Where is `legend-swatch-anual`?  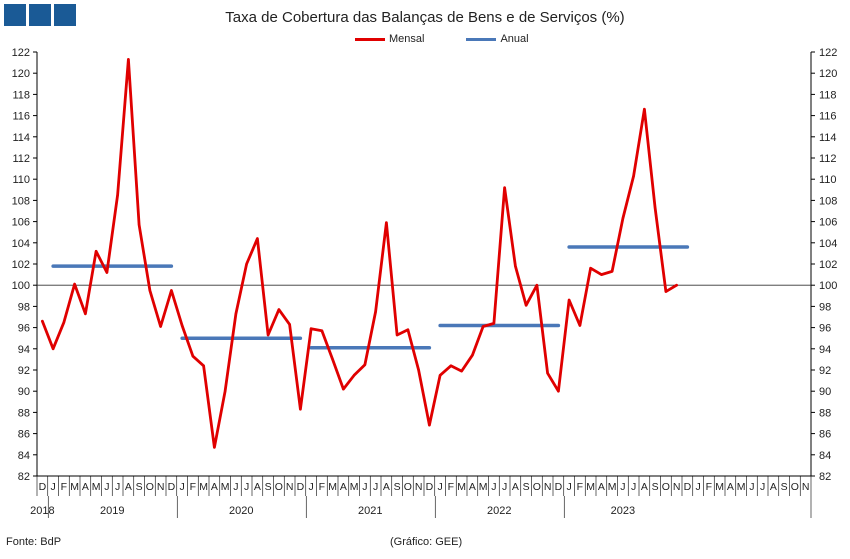 legend-swatch-anual is located at coordinates (481, 39).